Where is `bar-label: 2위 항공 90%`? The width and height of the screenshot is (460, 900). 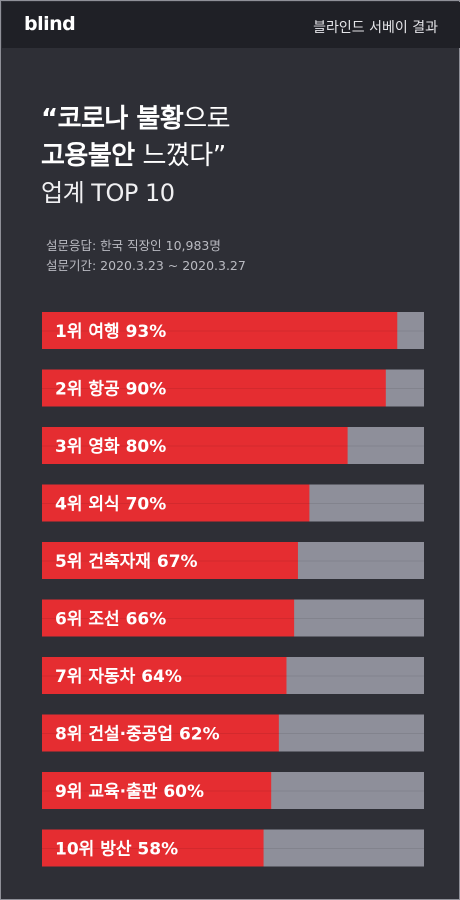
bar-label: 2위 항공 90% is located at coordinates (110, 389).